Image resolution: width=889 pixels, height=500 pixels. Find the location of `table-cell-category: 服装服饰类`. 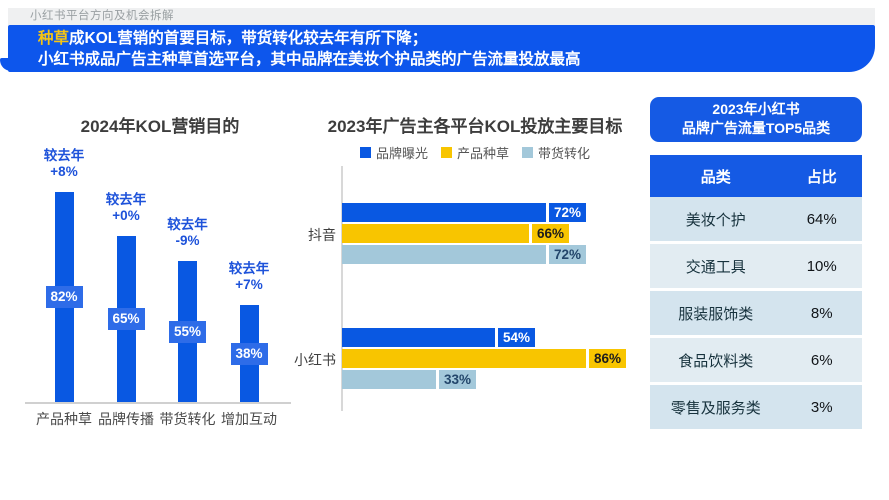

table-cell-category: 服装服饰类 is located at coordinates (716, 314).